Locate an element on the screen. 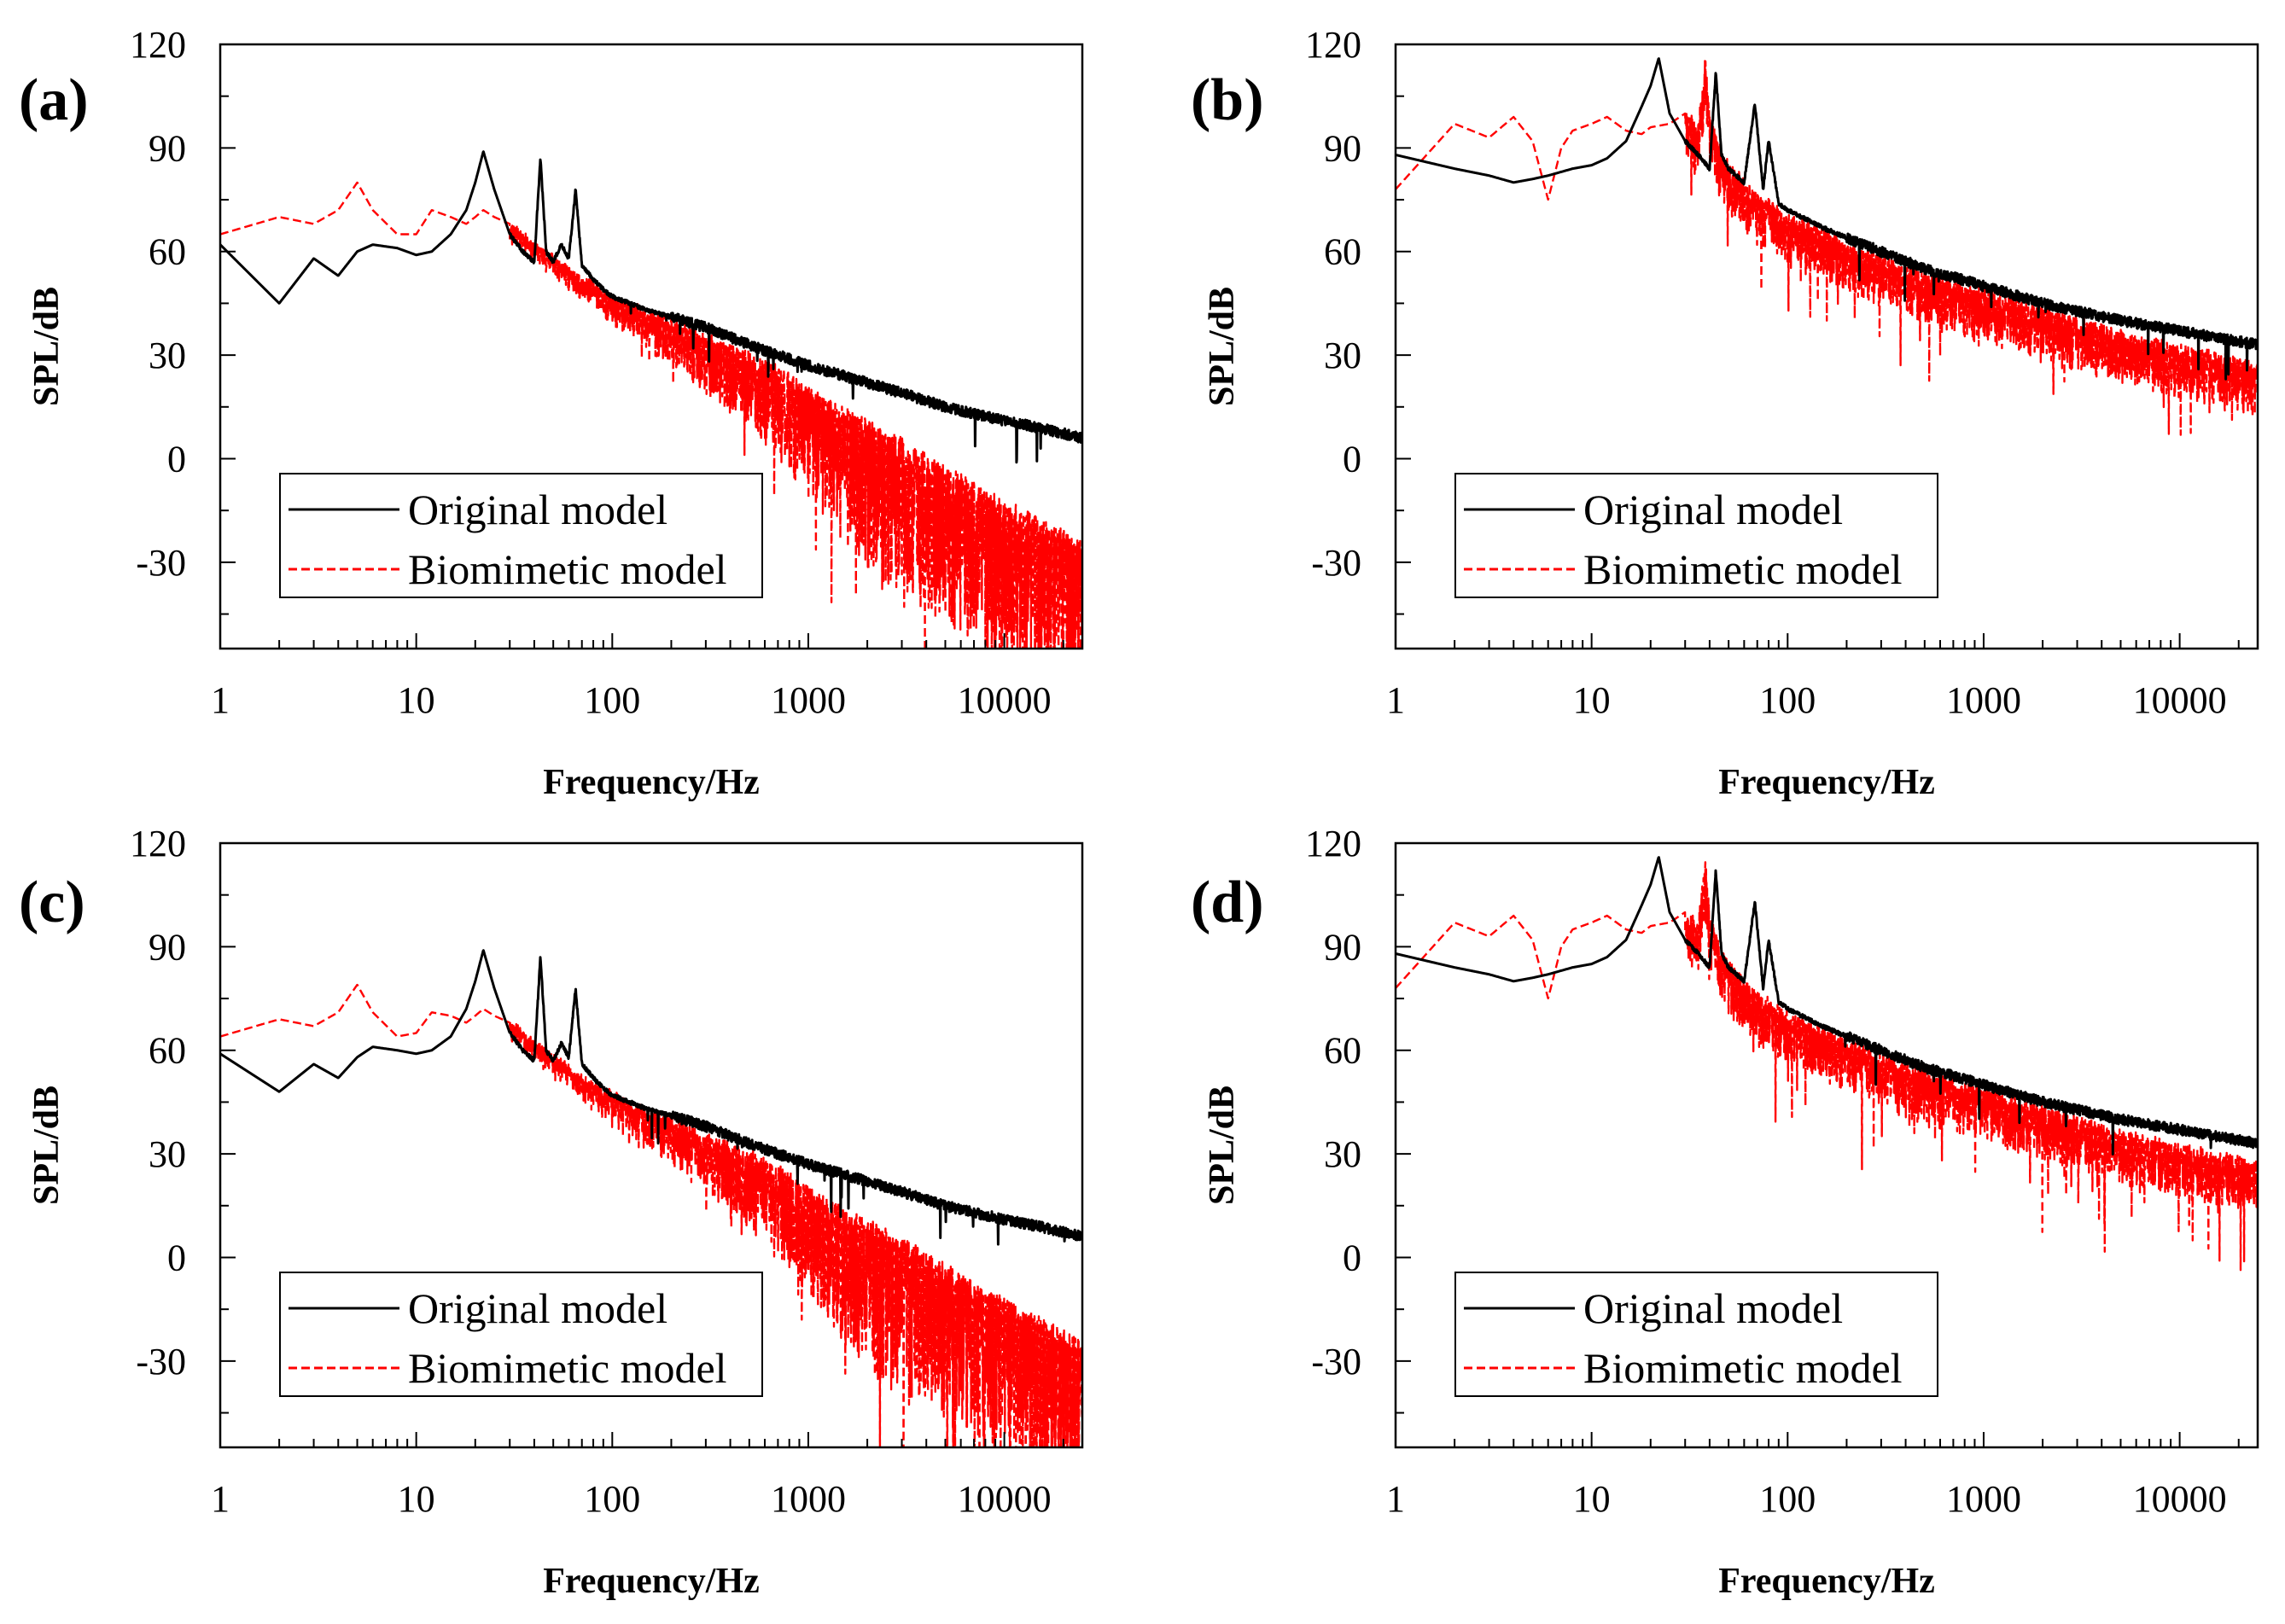  panel-label: (b) is located at coordinates (1227, 100).